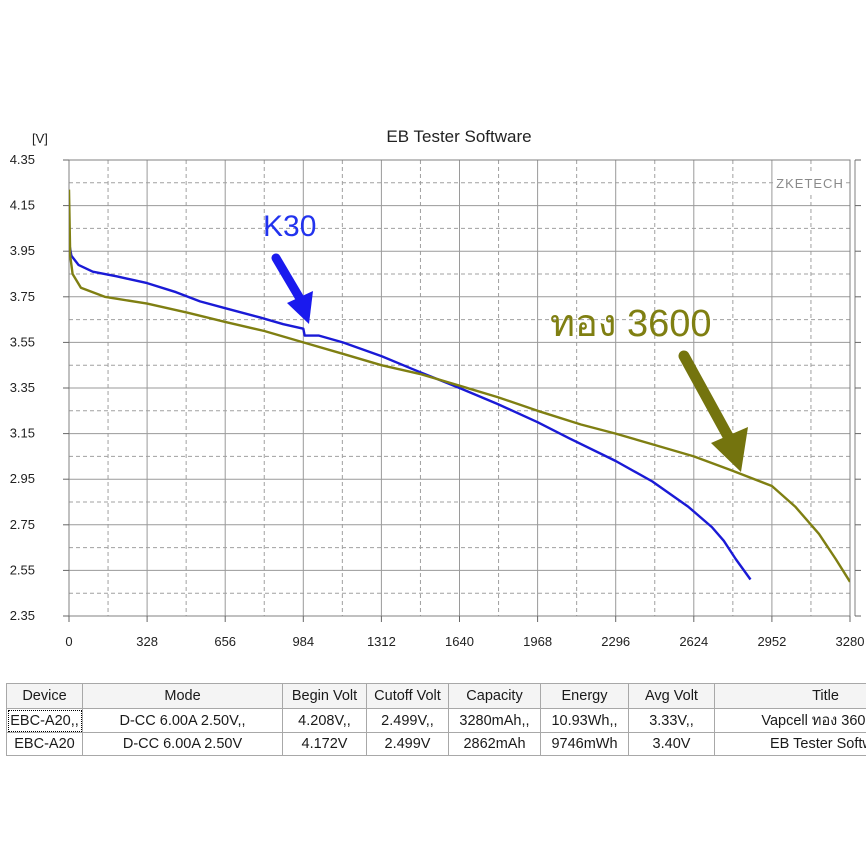 This screenshot has width=866, height=866. Describe the element at coordinates (22, 250) in the screenshot. I see `y-tick-label: 3.95` at that location.